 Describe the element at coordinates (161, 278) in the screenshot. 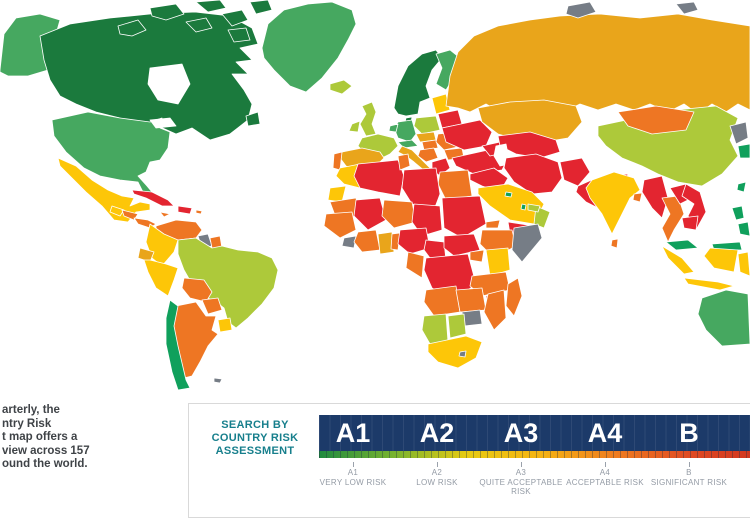

I see `region-peru` at that location.